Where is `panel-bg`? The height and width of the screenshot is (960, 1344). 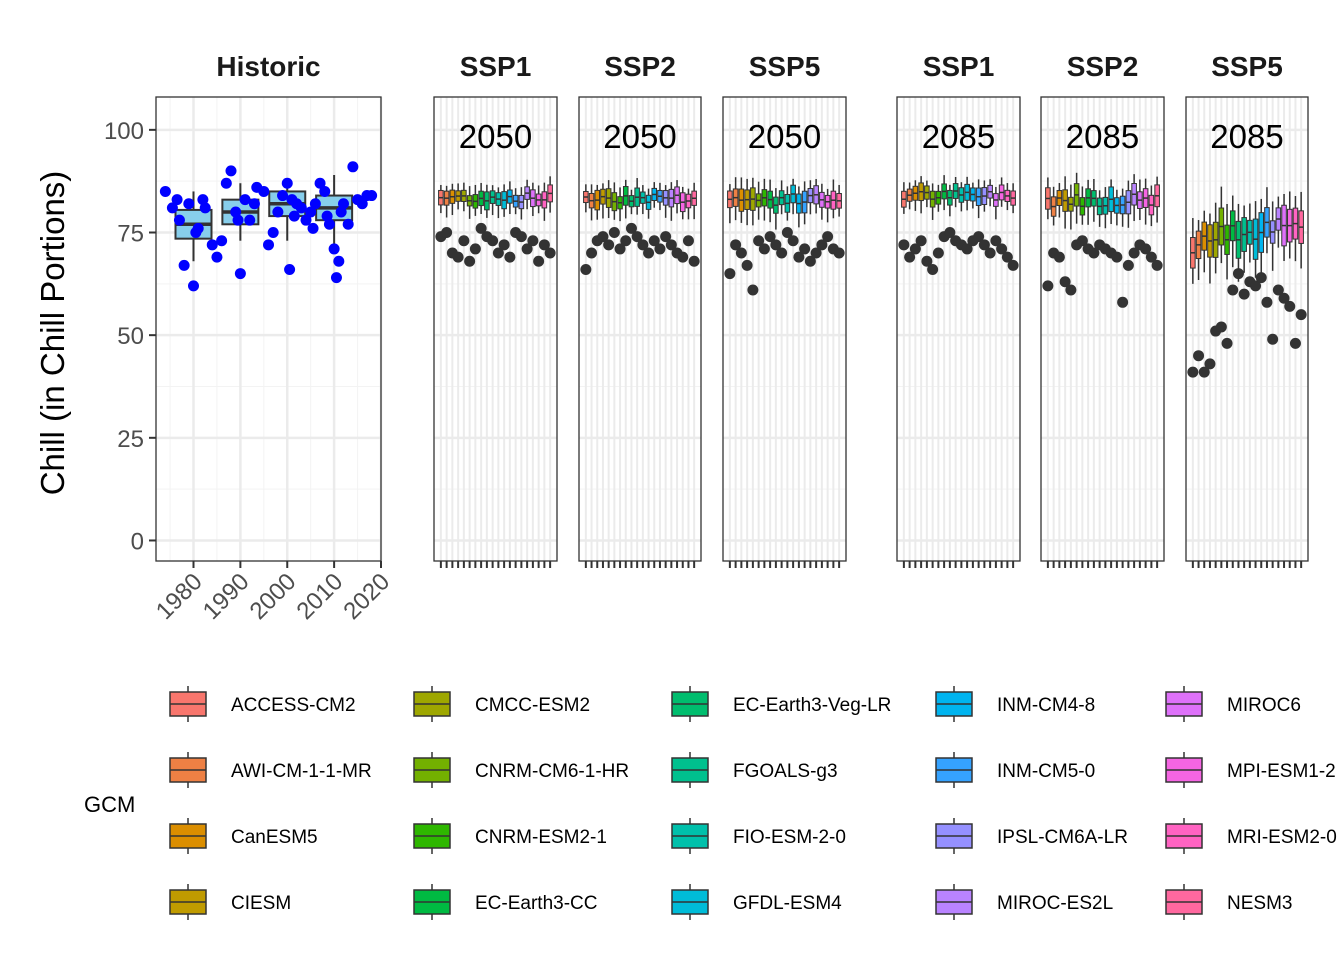 panel-bg is located at coordinates (640, 329).